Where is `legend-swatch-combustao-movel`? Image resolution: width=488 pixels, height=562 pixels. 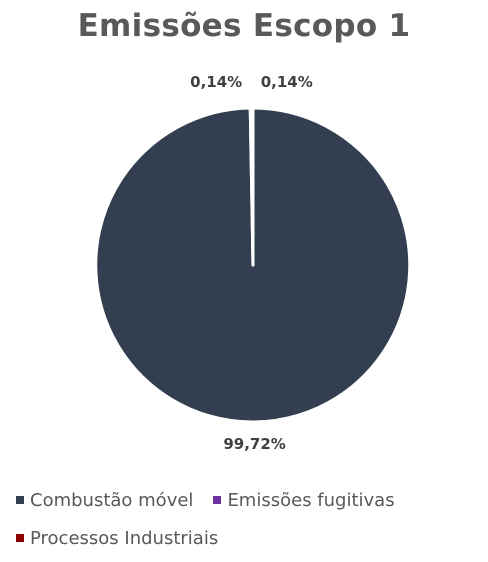
legend-swatch-combustao-movel is located at coordinates (20, 500).